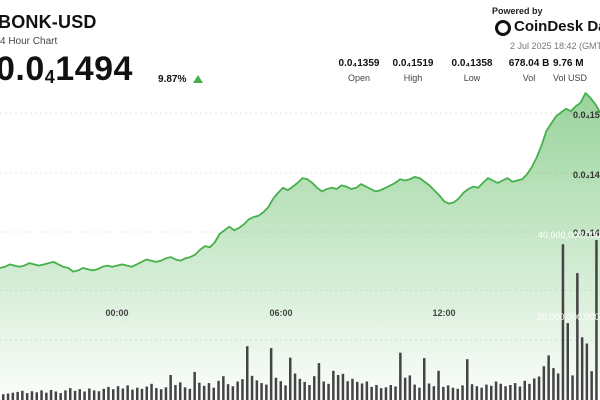 This screenshot has width=600, height=400. What do you see at coordinates (413, 63) in the screenshot?
I see `stat-high-value: 0.0₄1519` at bounding box center [413, 63].